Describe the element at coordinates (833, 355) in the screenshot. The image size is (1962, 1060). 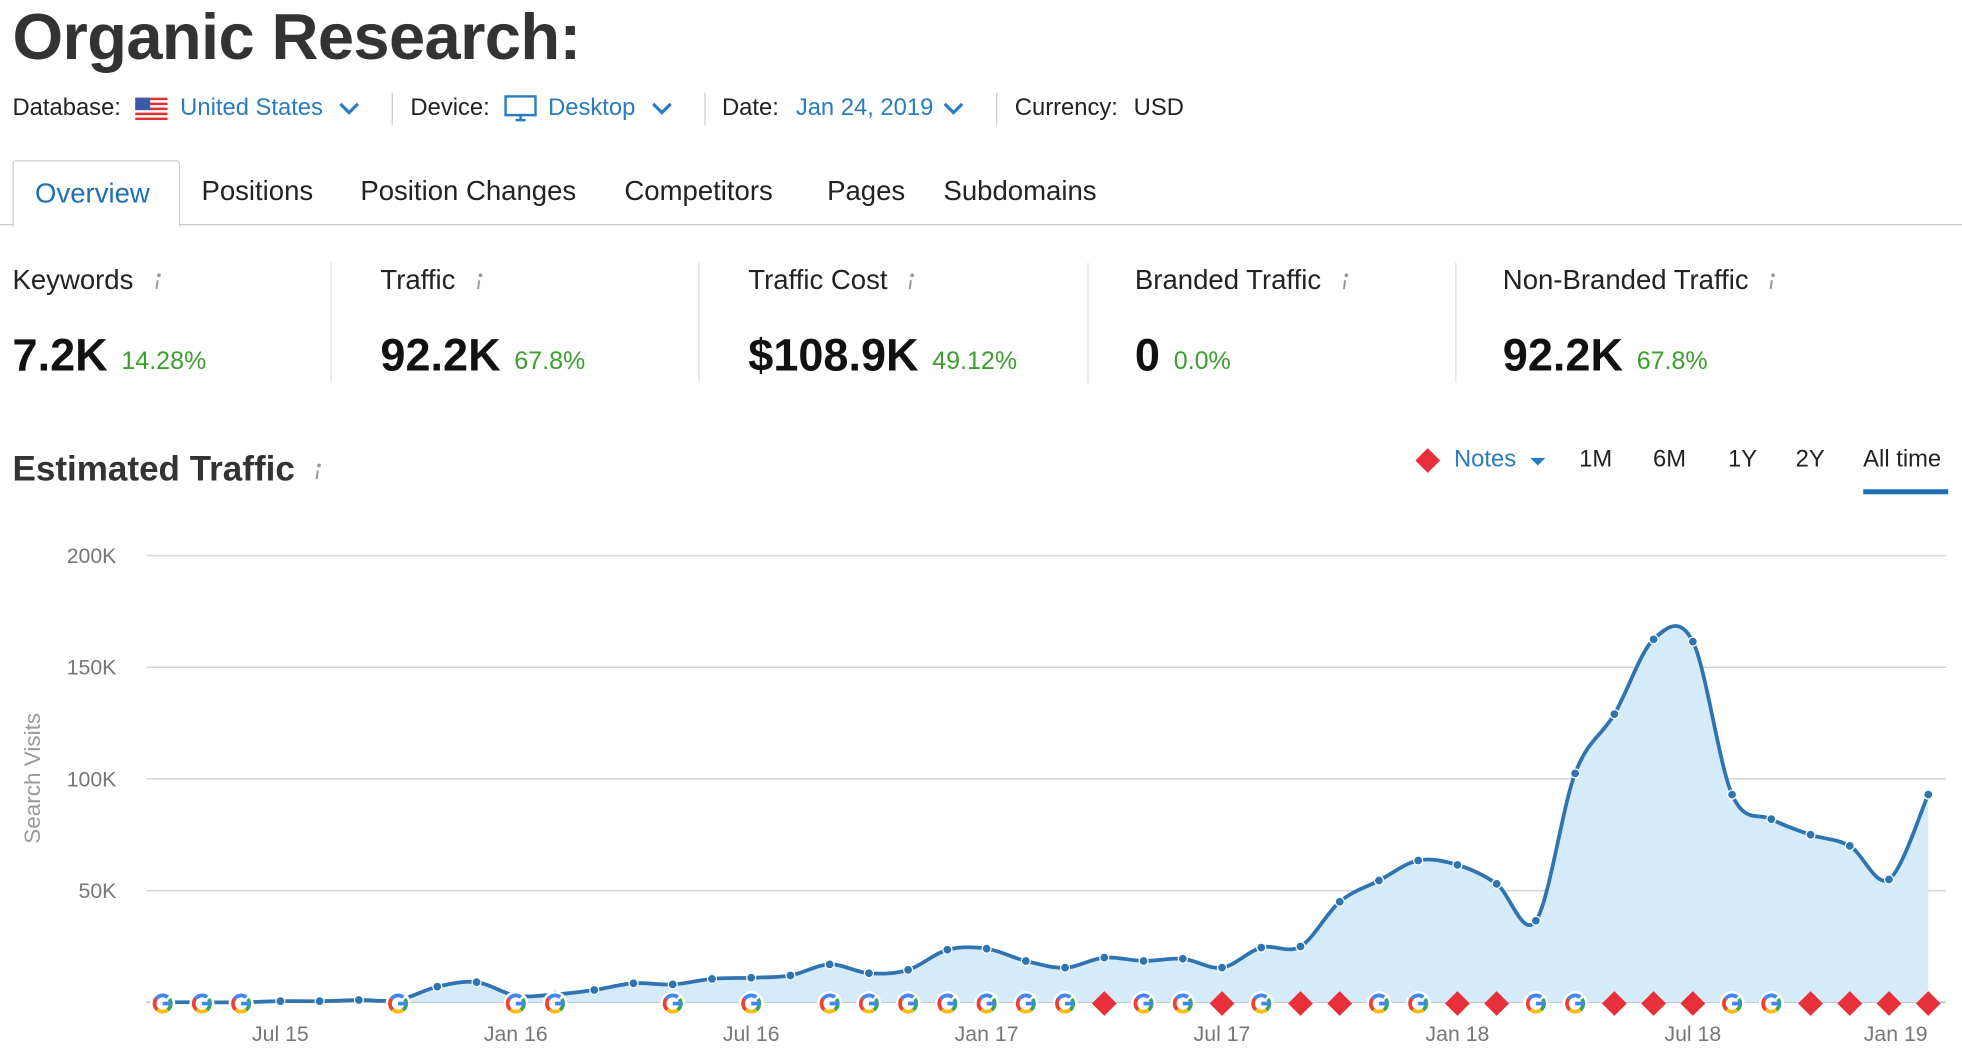
I see `metric-value: $108.9K` at that location.